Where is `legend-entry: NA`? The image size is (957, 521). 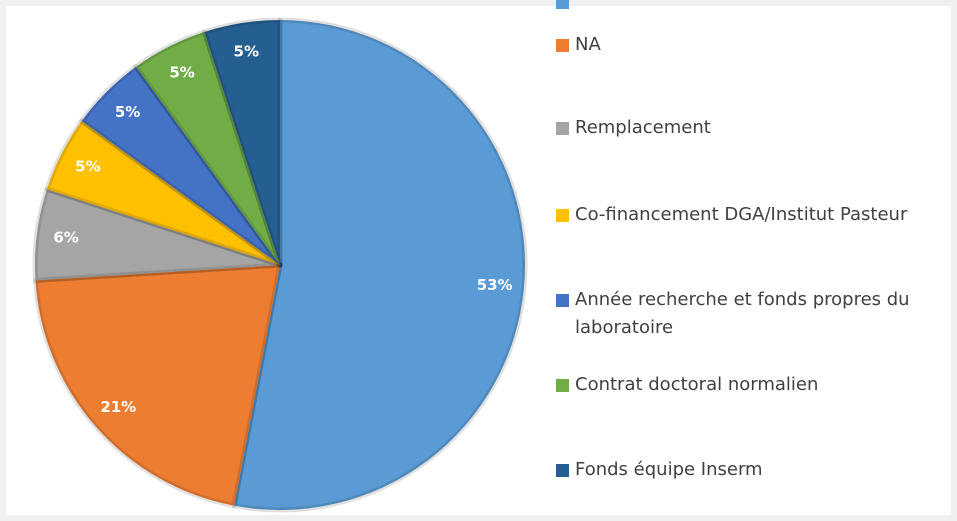
legend-entry: NA is located at coordinates (753, 45).